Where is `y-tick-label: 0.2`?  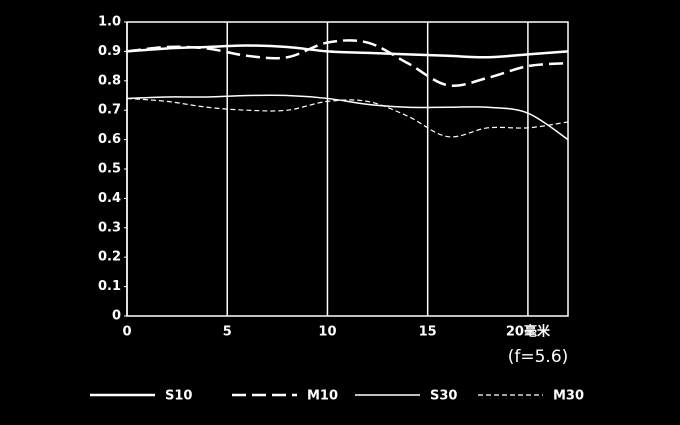 y-tick-label: 0.2 is located at coordinates (109, 257).